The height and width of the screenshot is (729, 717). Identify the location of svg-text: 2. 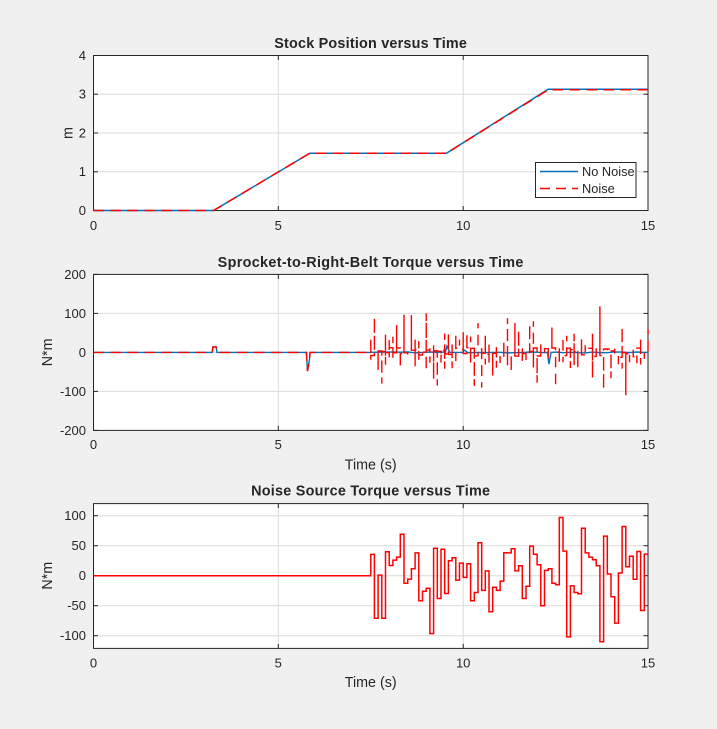
(82, 132).